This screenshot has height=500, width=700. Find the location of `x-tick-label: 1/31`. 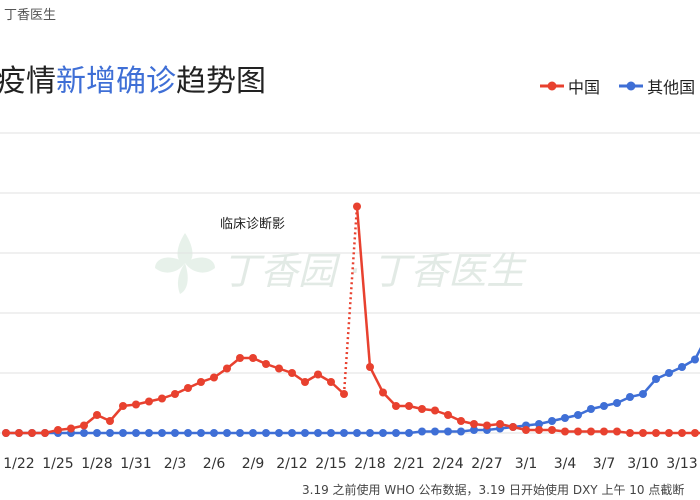

x-tick-label: 1/31 is located at coordinates (135, 464).